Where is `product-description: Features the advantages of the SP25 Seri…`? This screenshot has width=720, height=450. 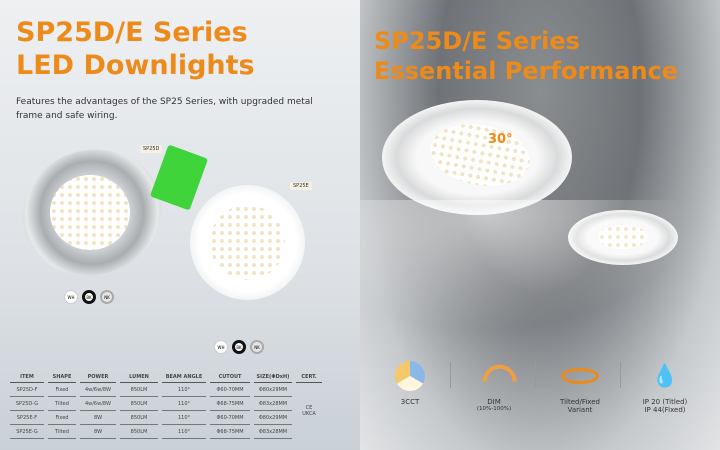
product-description: Features the advantages of the SP25 Seri… is located at coordinates (164, 109).